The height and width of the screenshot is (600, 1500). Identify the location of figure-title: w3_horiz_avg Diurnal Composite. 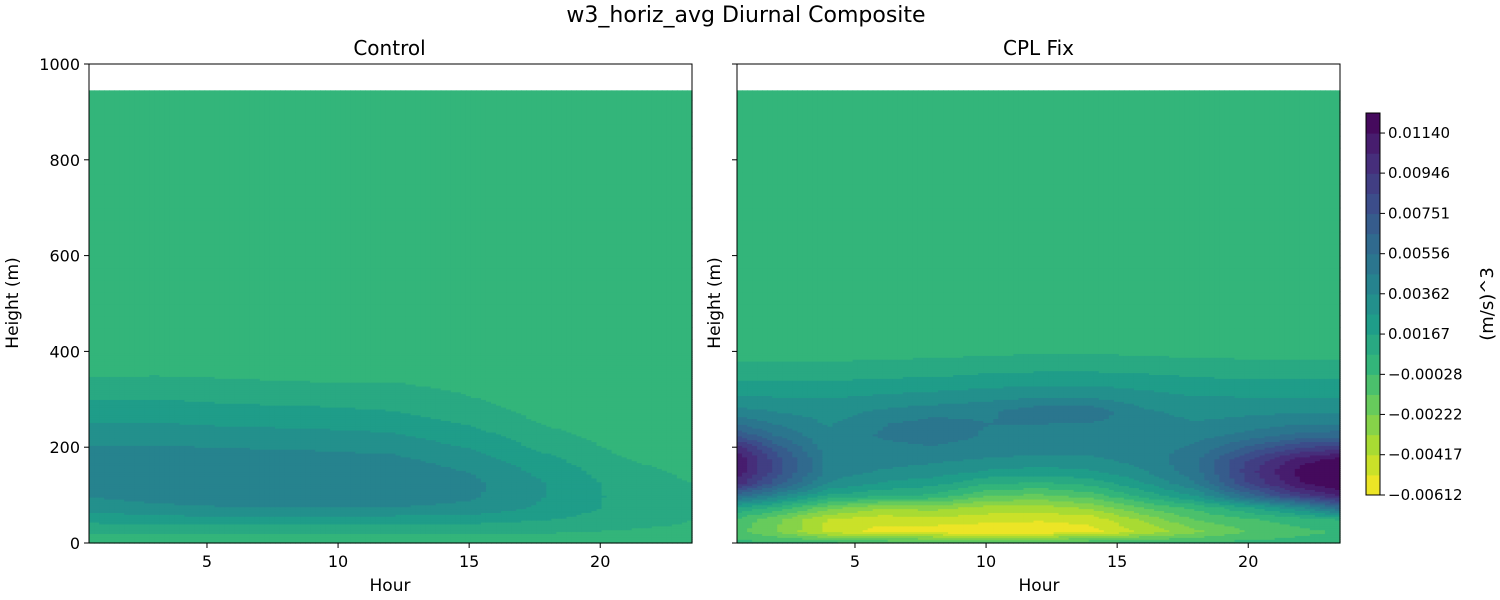
(745, 15).